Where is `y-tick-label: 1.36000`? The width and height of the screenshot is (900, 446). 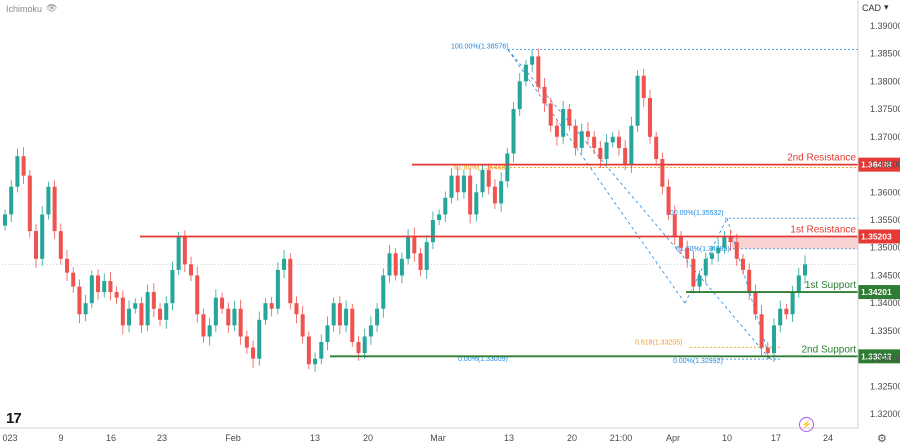 y-tick-label: 1.36000 is located at coordinates (885, 192).